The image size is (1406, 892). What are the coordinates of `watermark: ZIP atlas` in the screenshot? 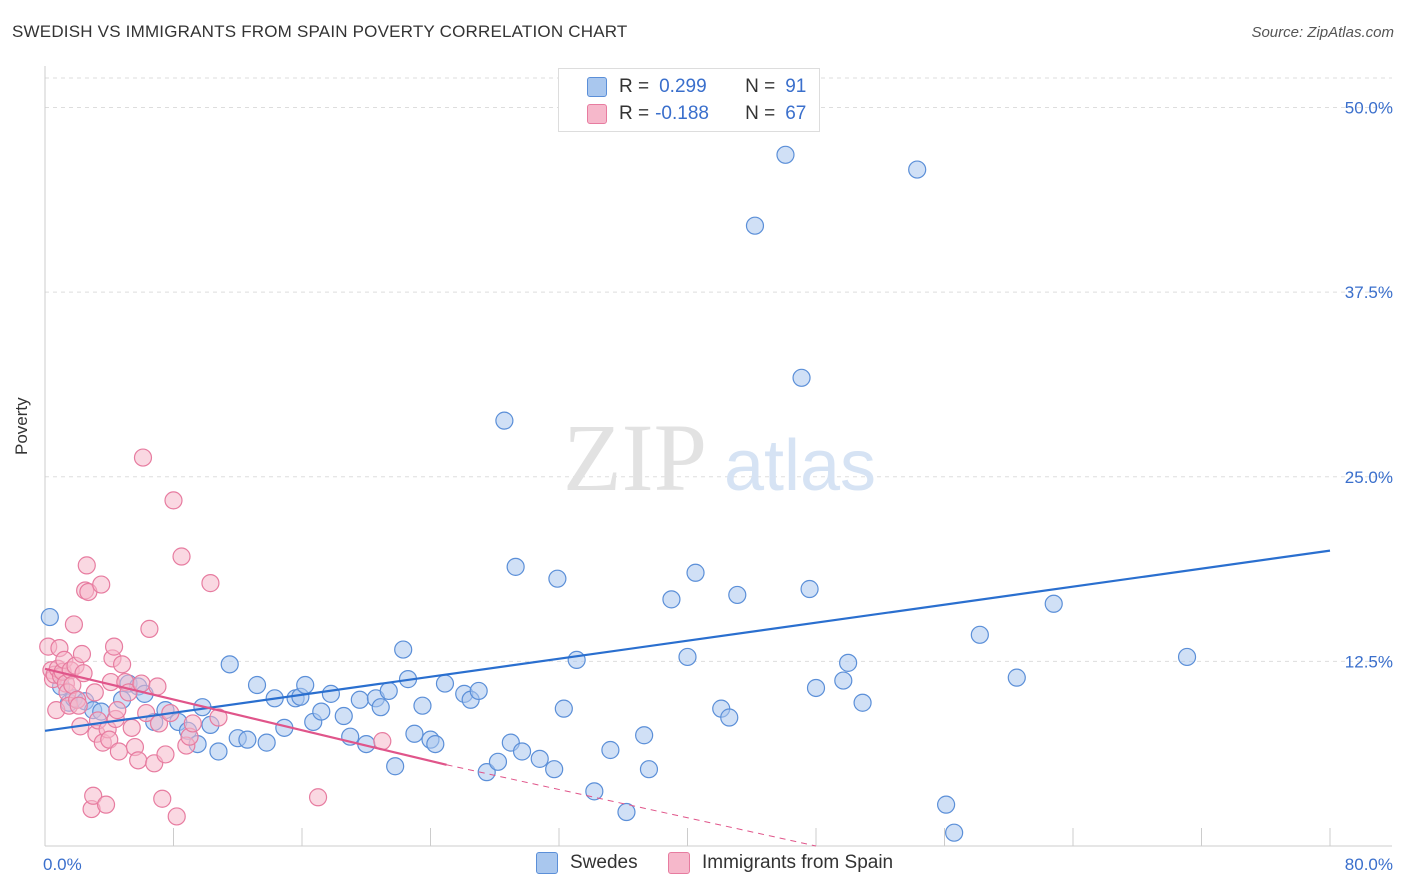 It's located at (719, 457).